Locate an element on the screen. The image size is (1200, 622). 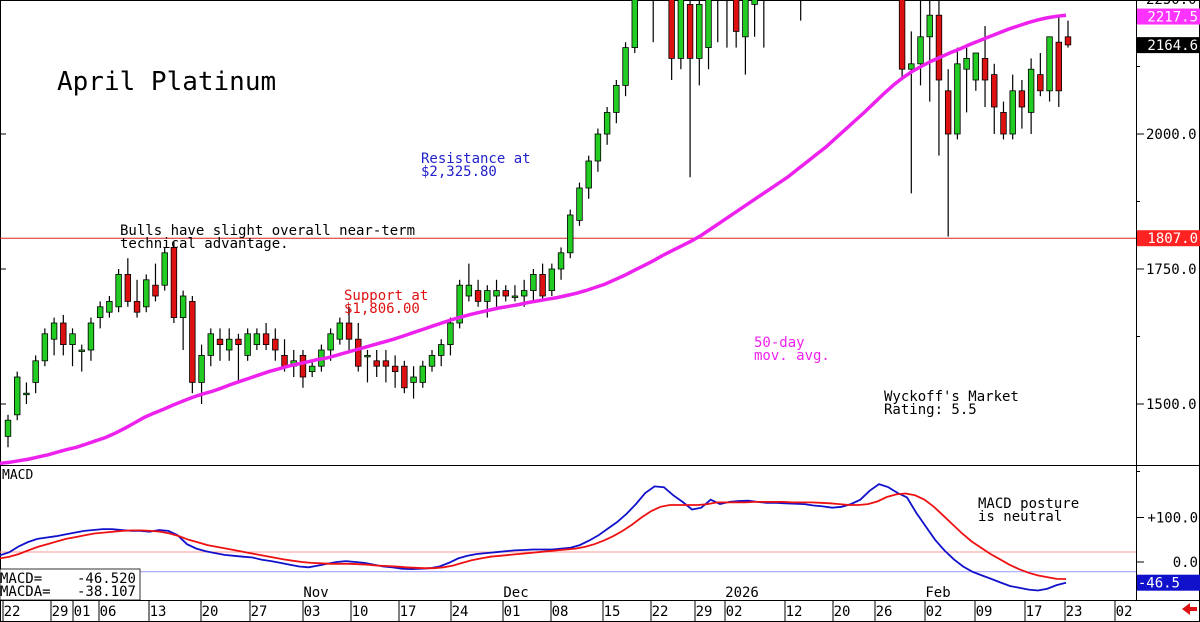
bulls-annotation: technical advantage. is located at coordinates (204, 244).